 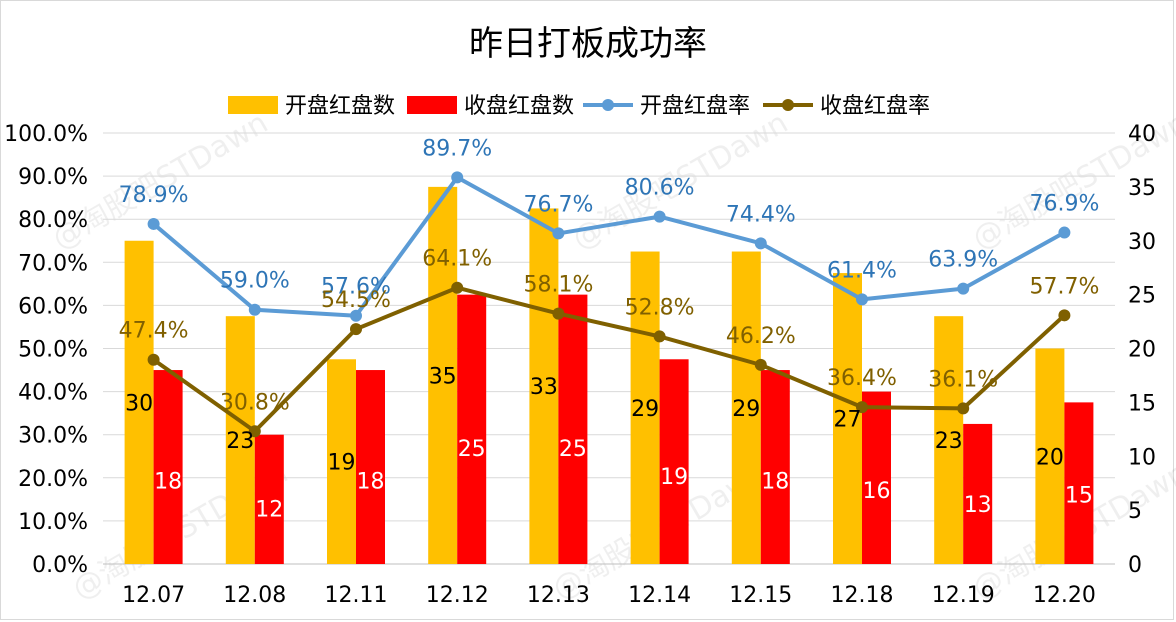 What do you see at coordinates (519, 106) in the screenshot?
I see `legend-label: 收盘红盘数` at bounding box center [519, 106].